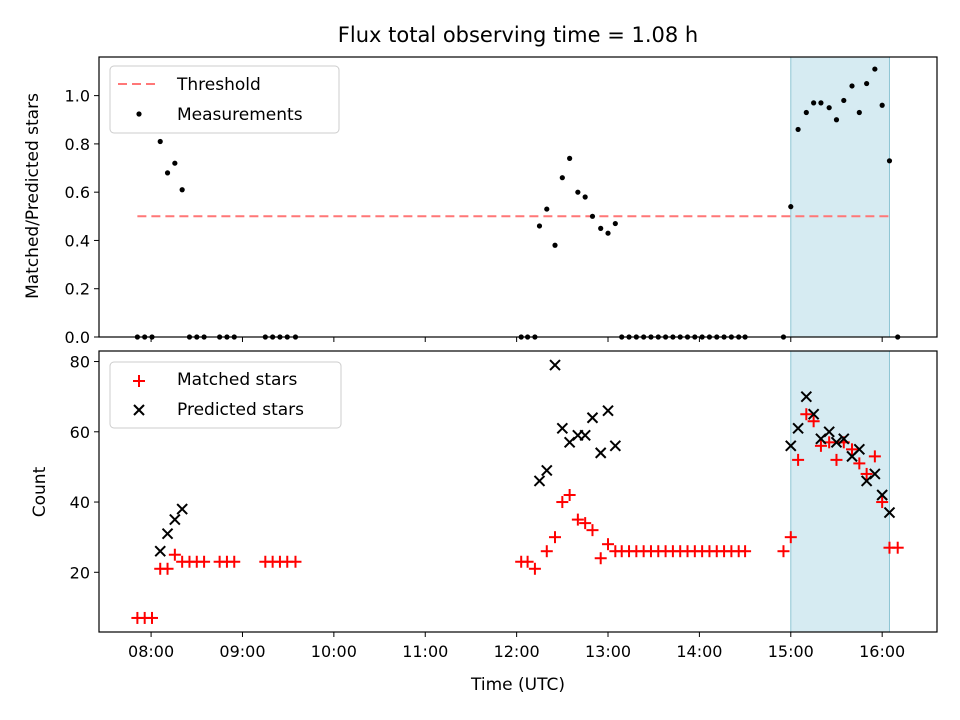 The height and width of the screenshot is (720, 960). I want to click on highlight-span-top, so click(840, 197).